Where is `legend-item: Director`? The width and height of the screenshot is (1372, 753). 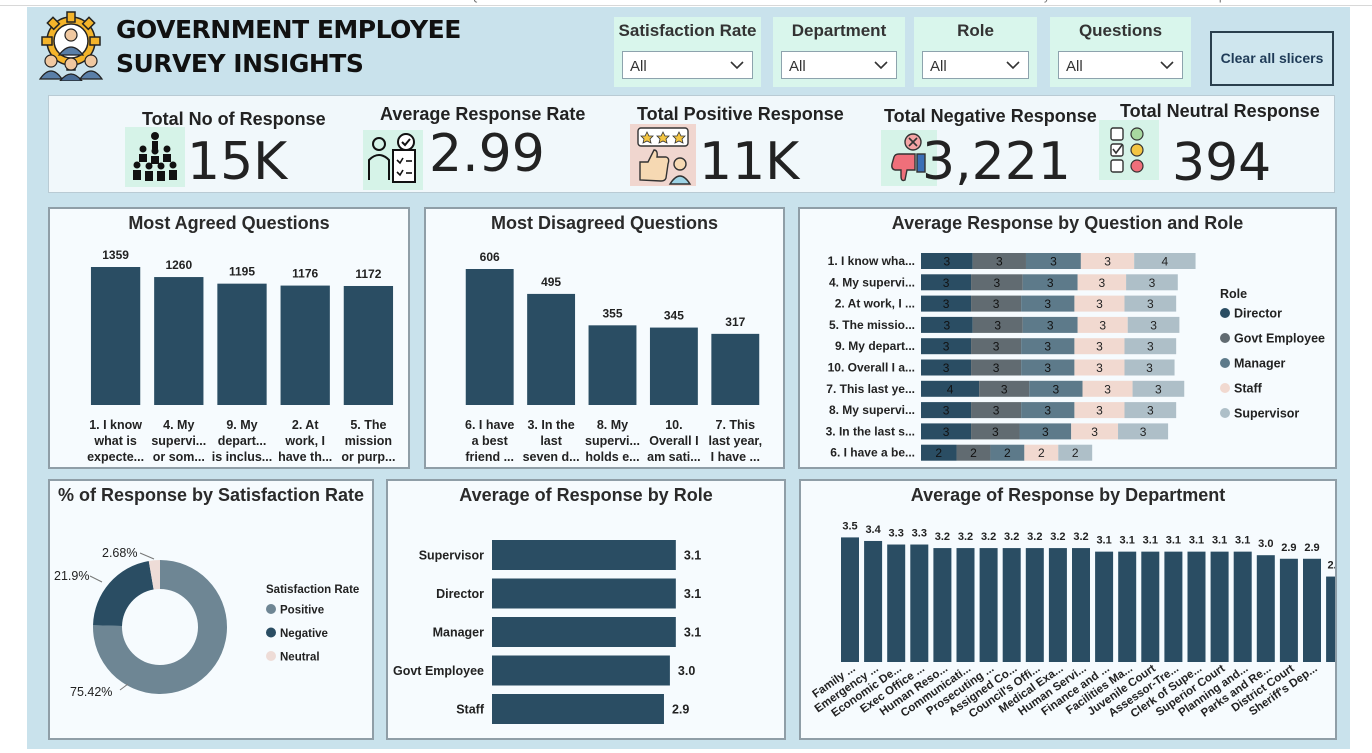
legend-item: Director is located at coordinates (1258, 314).